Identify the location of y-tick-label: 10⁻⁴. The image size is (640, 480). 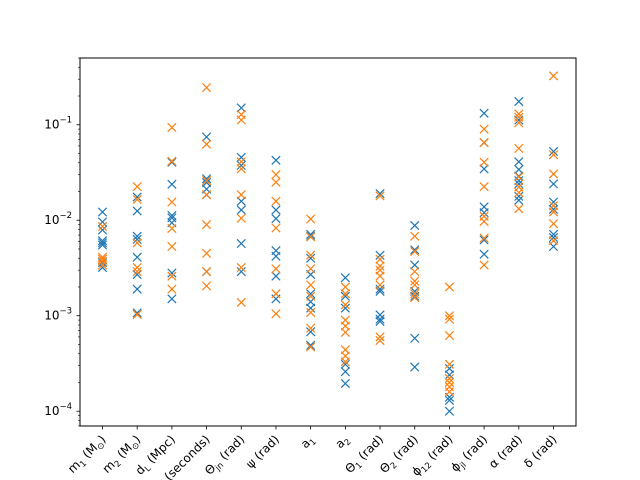
(58, 410).